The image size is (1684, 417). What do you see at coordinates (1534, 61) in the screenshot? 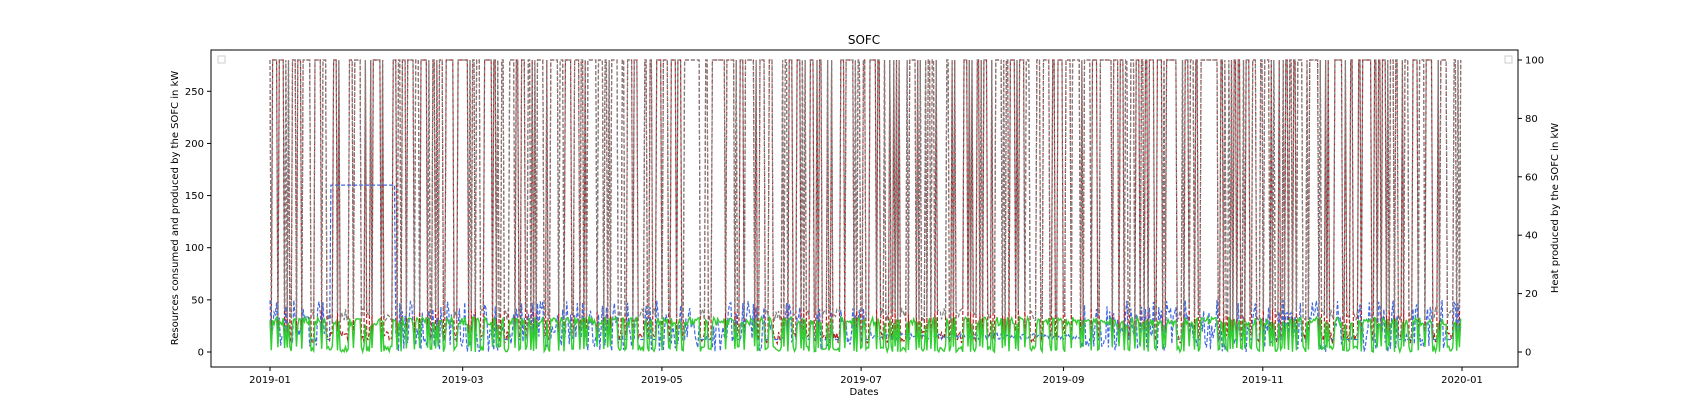
I see `y-right-tick-label: 100` at bounding box center [1534, 61].